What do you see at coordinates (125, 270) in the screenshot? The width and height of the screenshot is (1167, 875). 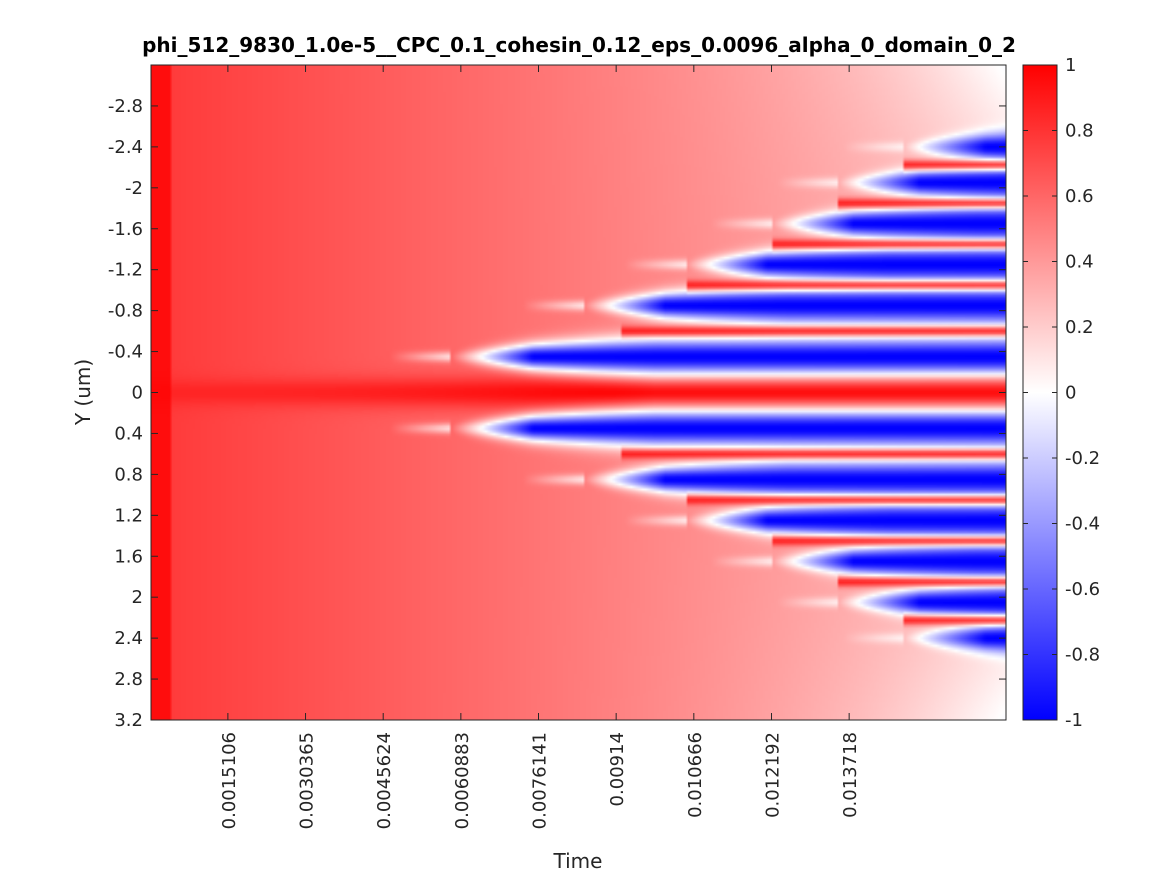 I see `y-tick-label: -1.2` at bounding box center [125, 270].